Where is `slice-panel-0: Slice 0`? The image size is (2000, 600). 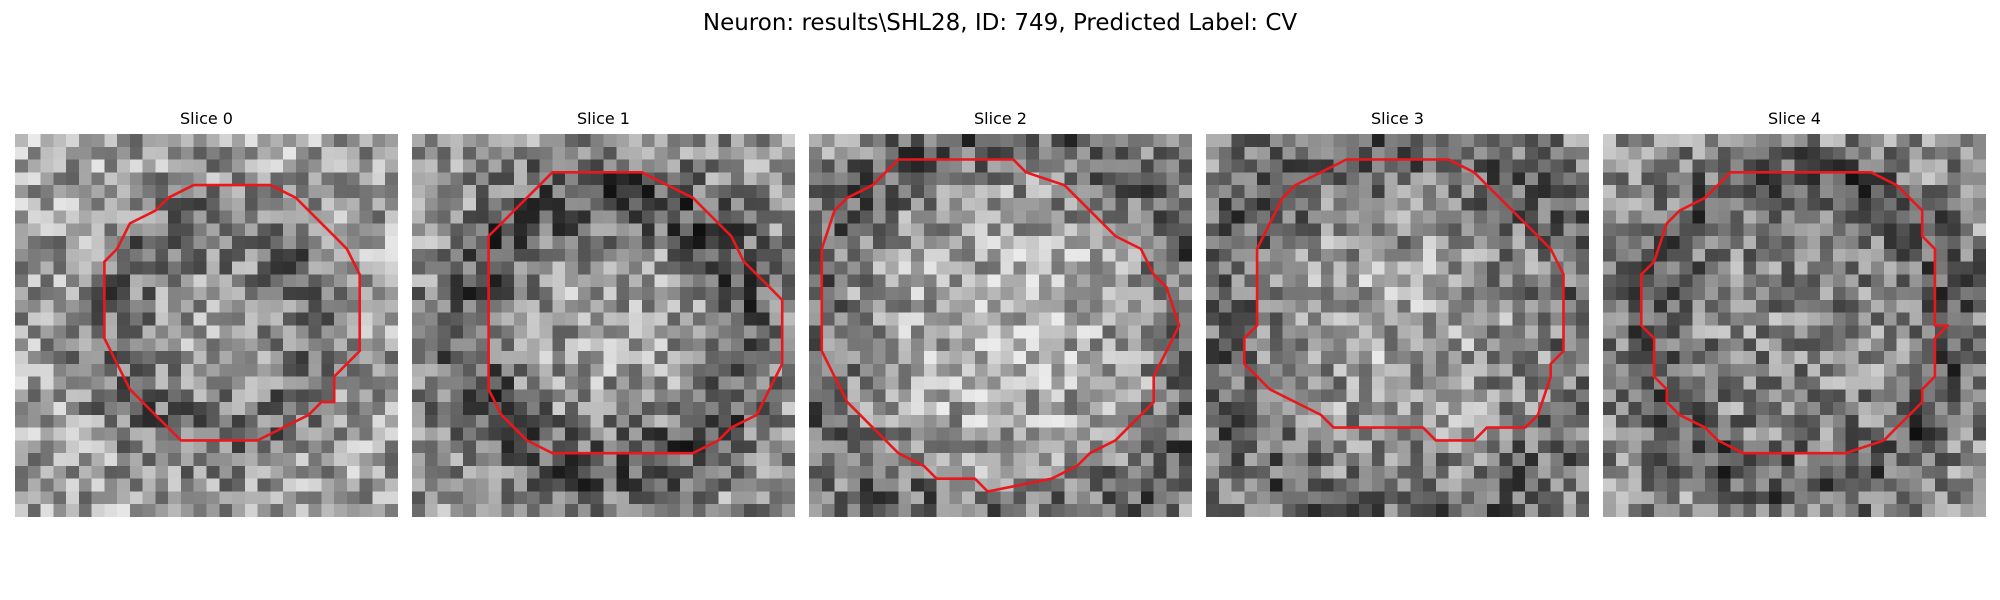
slice-panel-0: Slice 0 is located at coordinates (206, 313).